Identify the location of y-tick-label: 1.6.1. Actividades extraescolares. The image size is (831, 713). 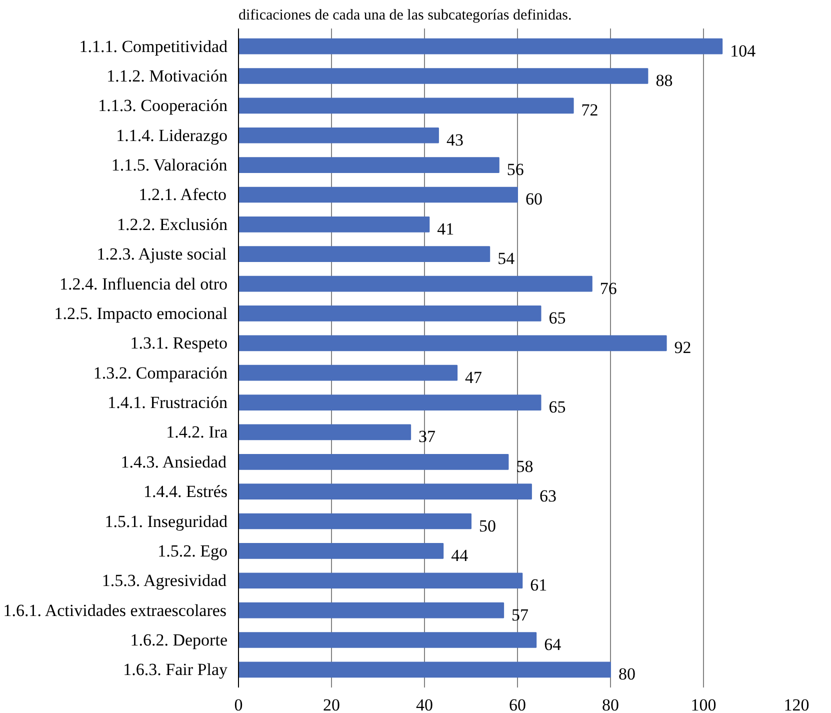
(115, 610).